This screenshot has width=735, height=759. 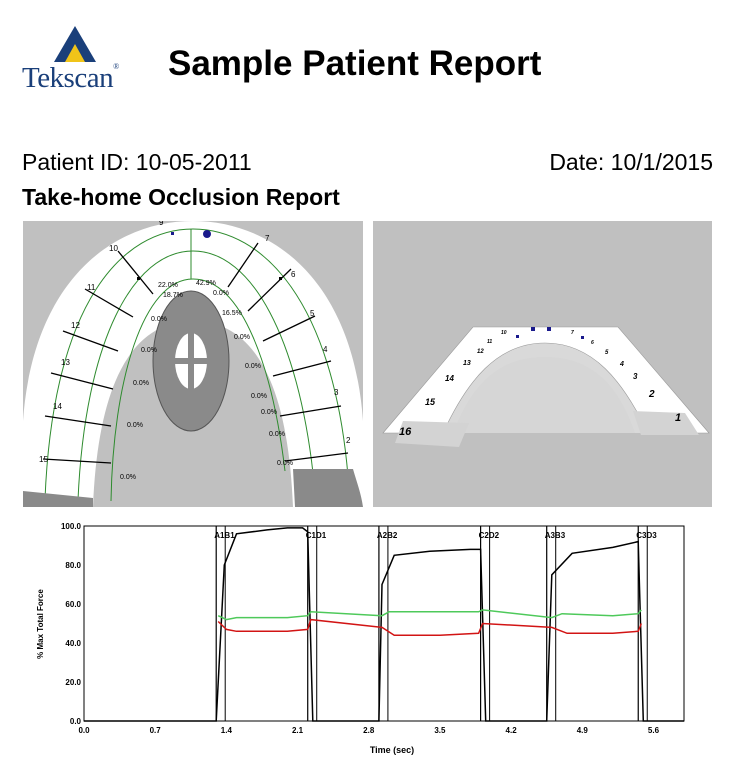 What do you see at coordinates (232, 313) in the screenshot?
I see `percent-label: 16.5%` at bounding box center [232, 313].